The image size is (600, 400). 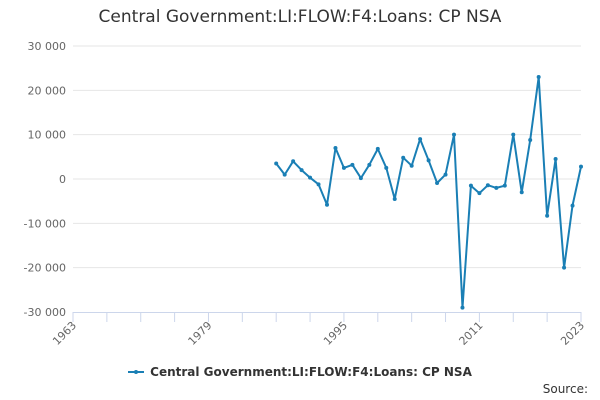 I want to click on source-label: Source:, so click(x=565, y=389).